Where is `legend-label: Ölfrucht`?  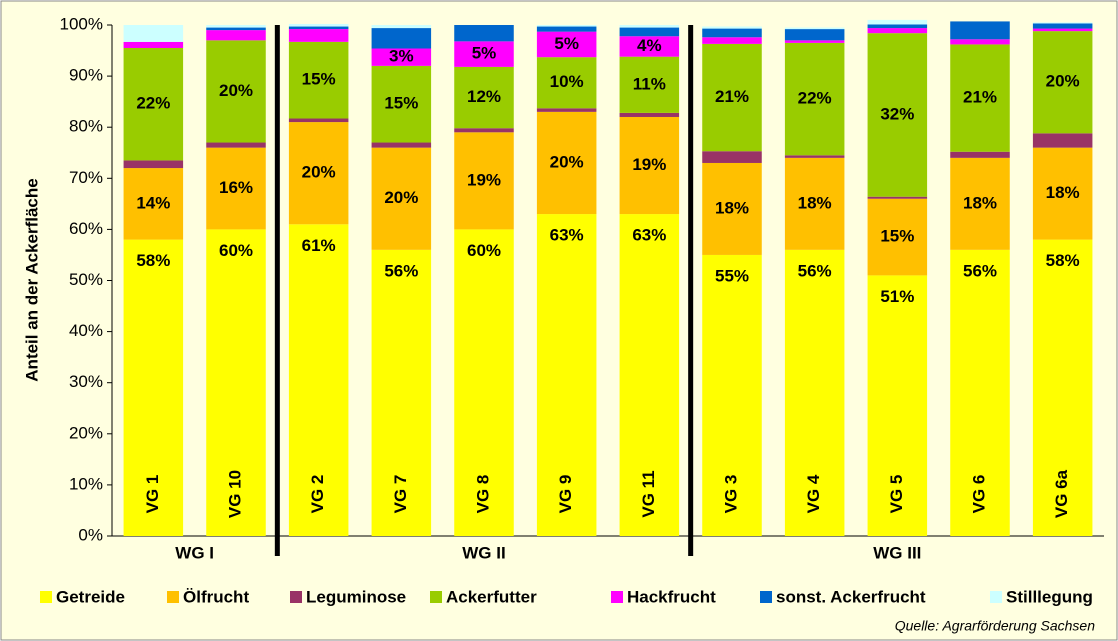 legend-label: Ölfrucht is located at coordinates (216, 596).